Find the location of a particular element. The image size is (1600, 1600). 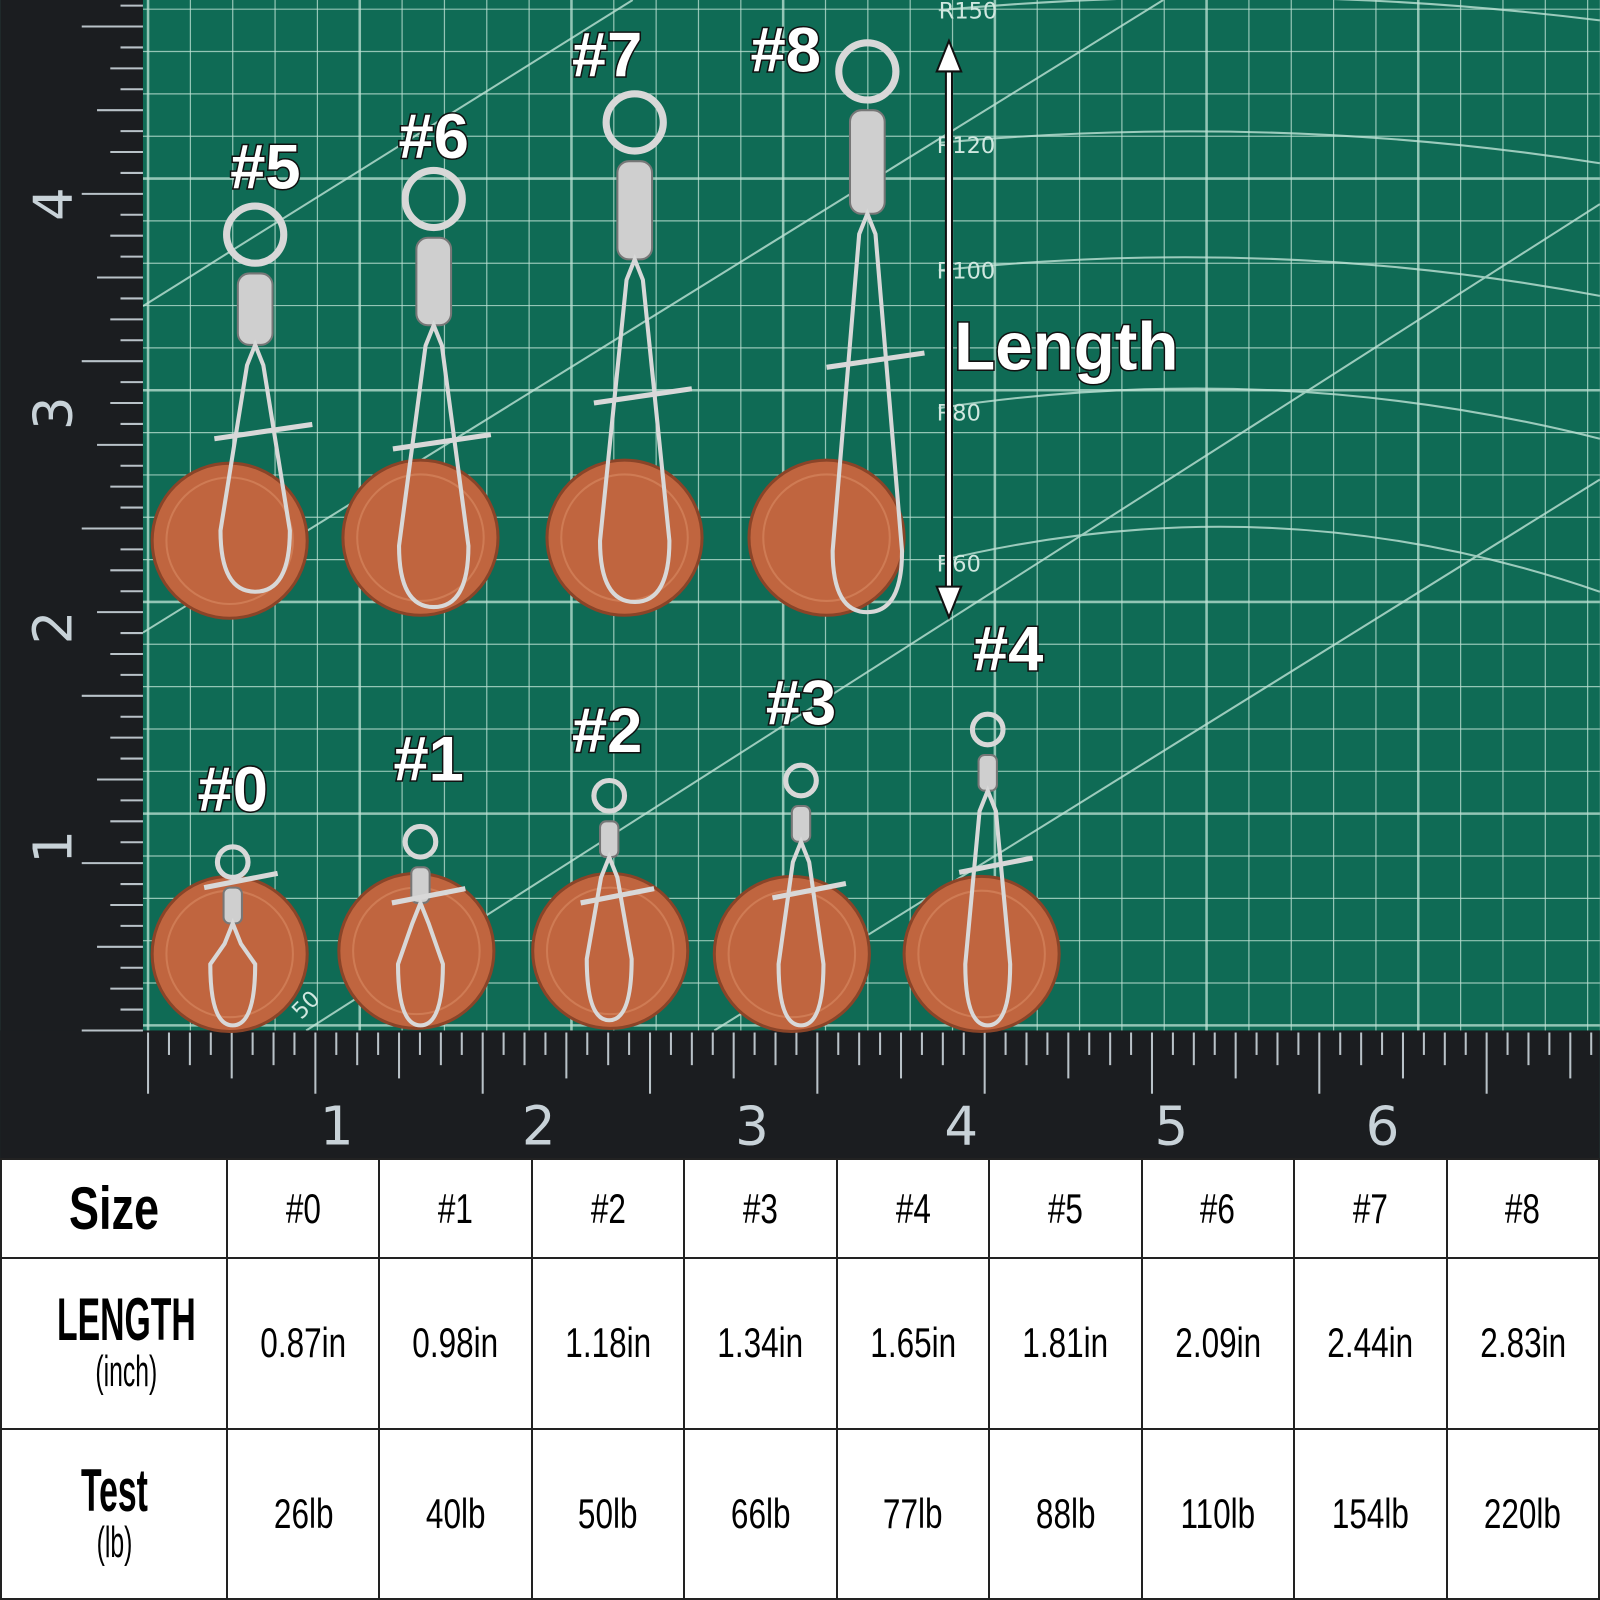

mat-label: R150 is located at coordinates (968, 12).